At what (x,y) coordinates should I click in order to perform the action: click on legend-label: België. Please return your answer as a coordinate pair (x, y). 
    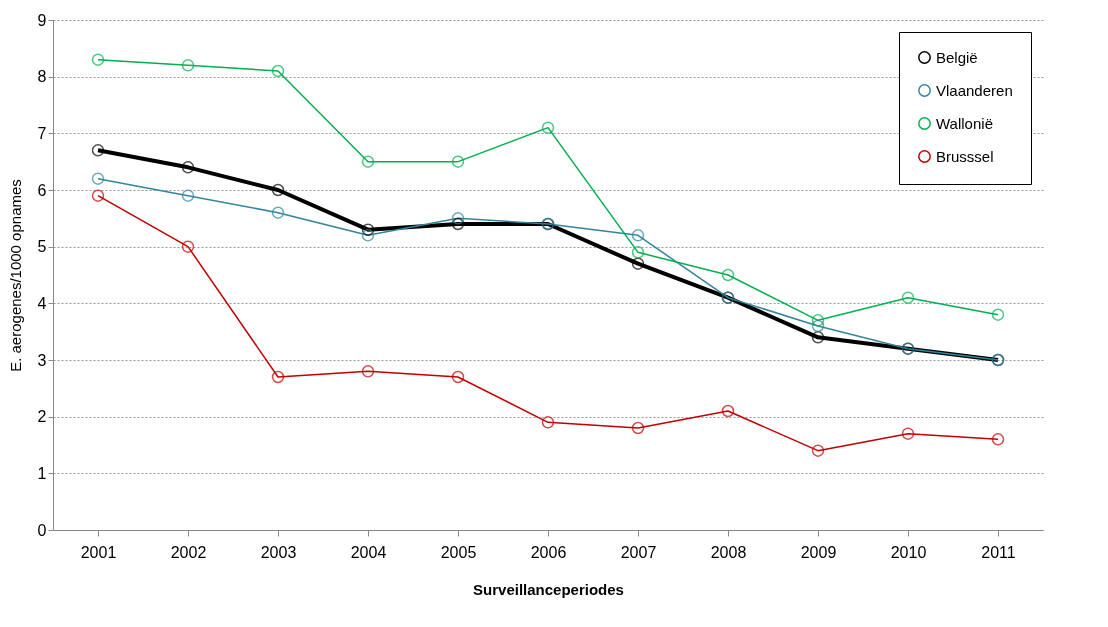
    Looking at the image, I should click on (957, 57).